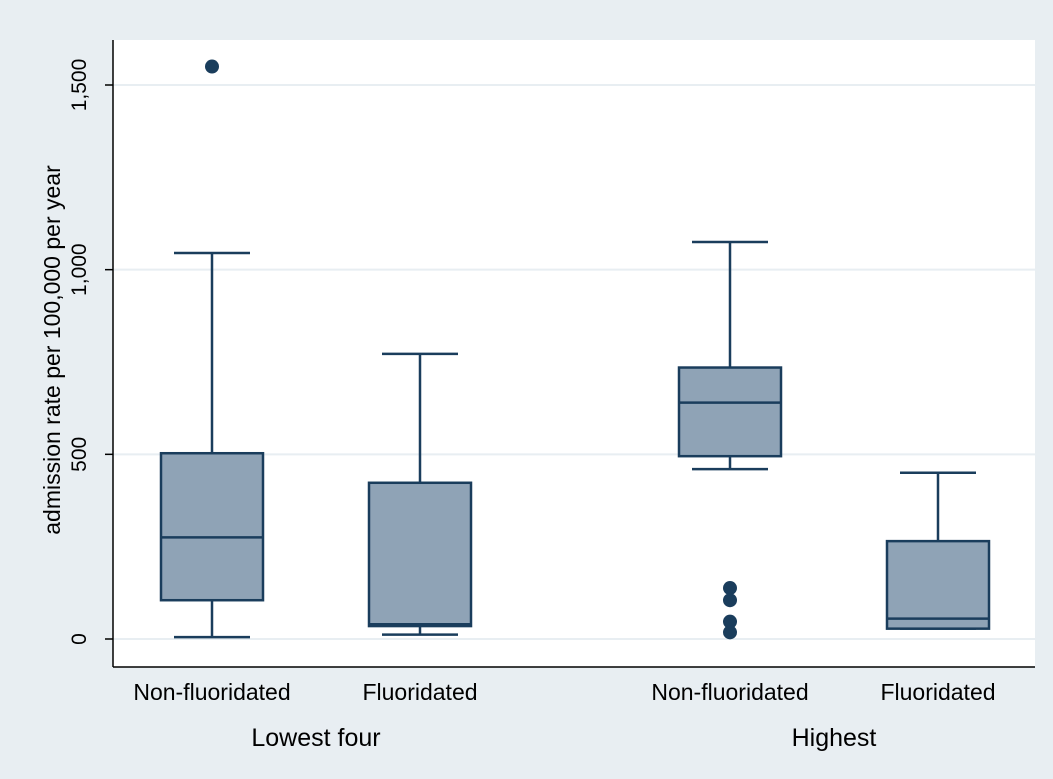  What do you see at coordinates (79, 454) in the screenshot?
I see `y-tick-label: 500` at bounding box center [79, 454].